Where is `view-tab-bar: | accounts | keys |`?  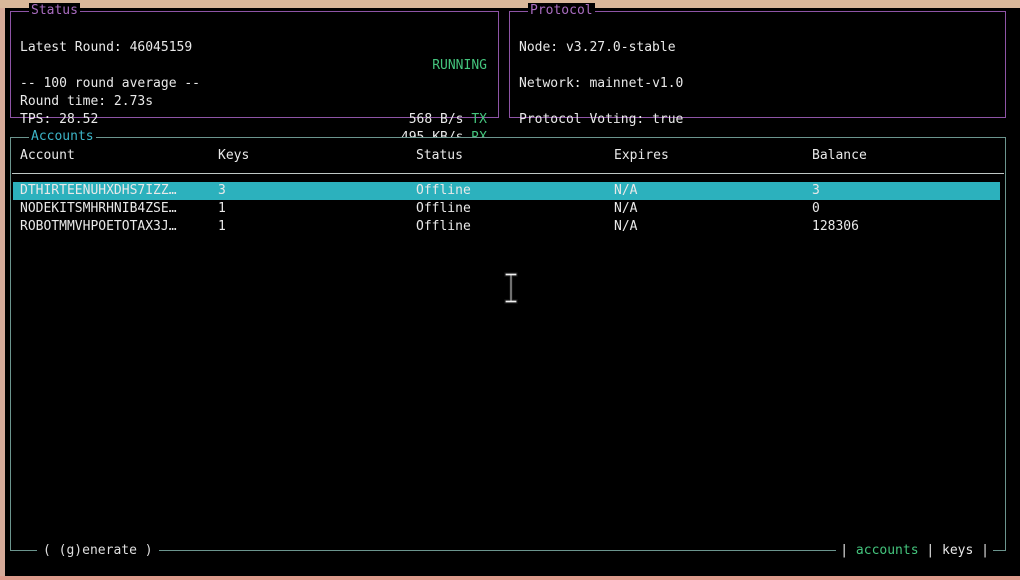
view-tab-bar: | accounts | keys | is located at coordinates (914, 551).